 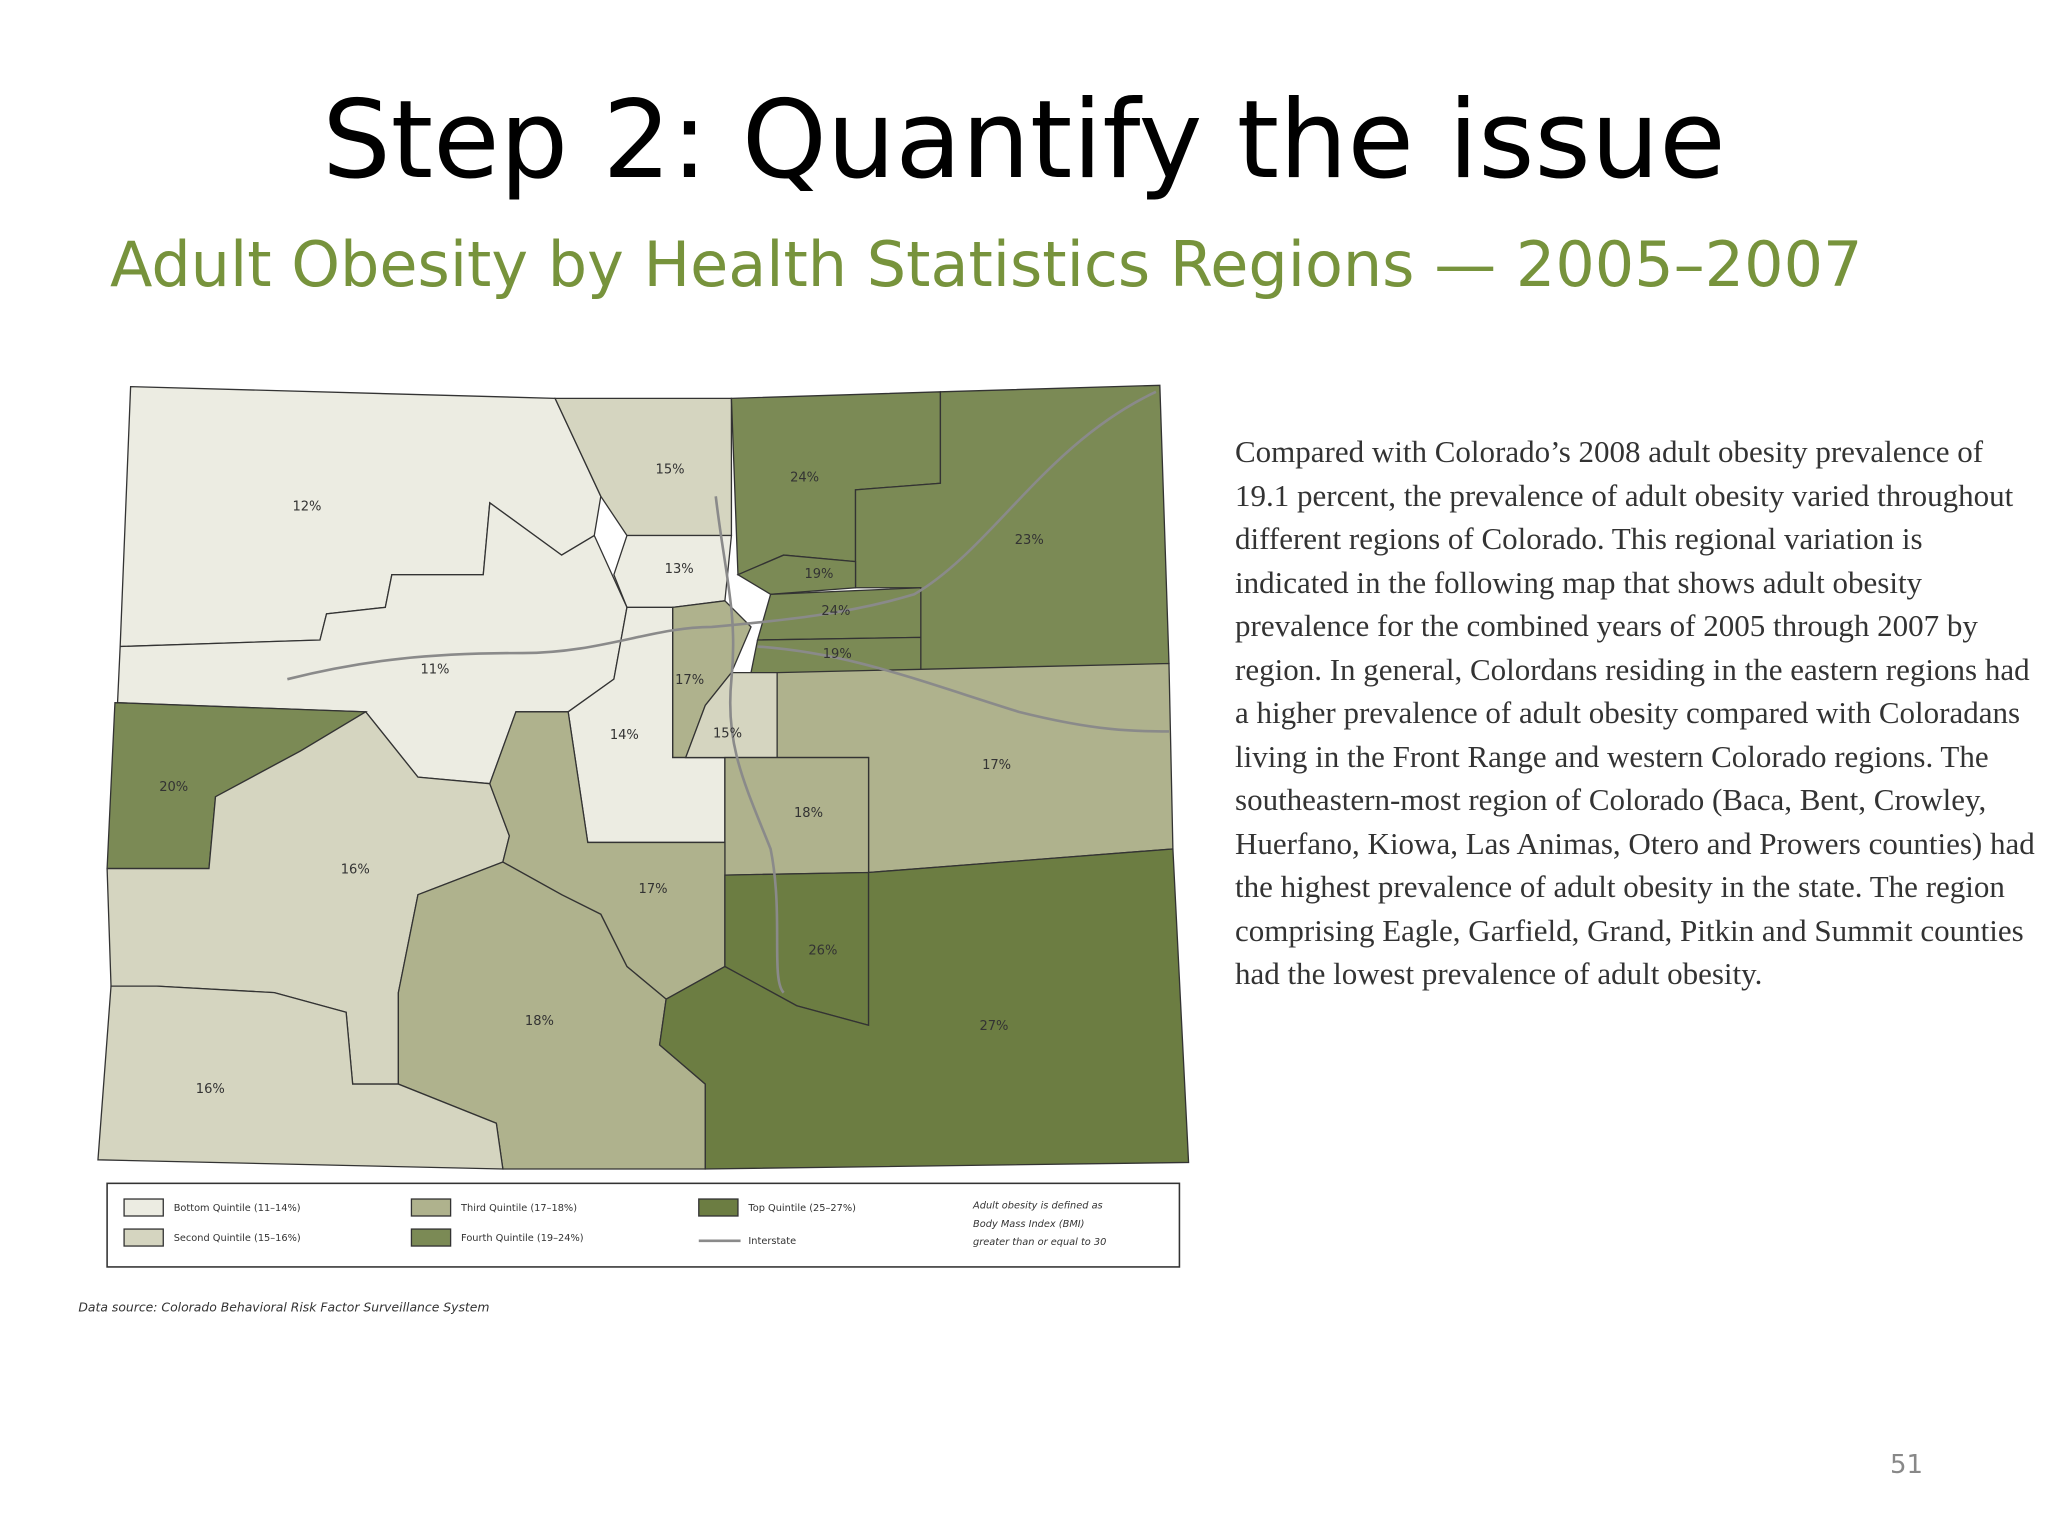 What do you see at coordinates (306, 506) in the screenshot?
I see `region-label: 12%` at bounding box center [306, 506].